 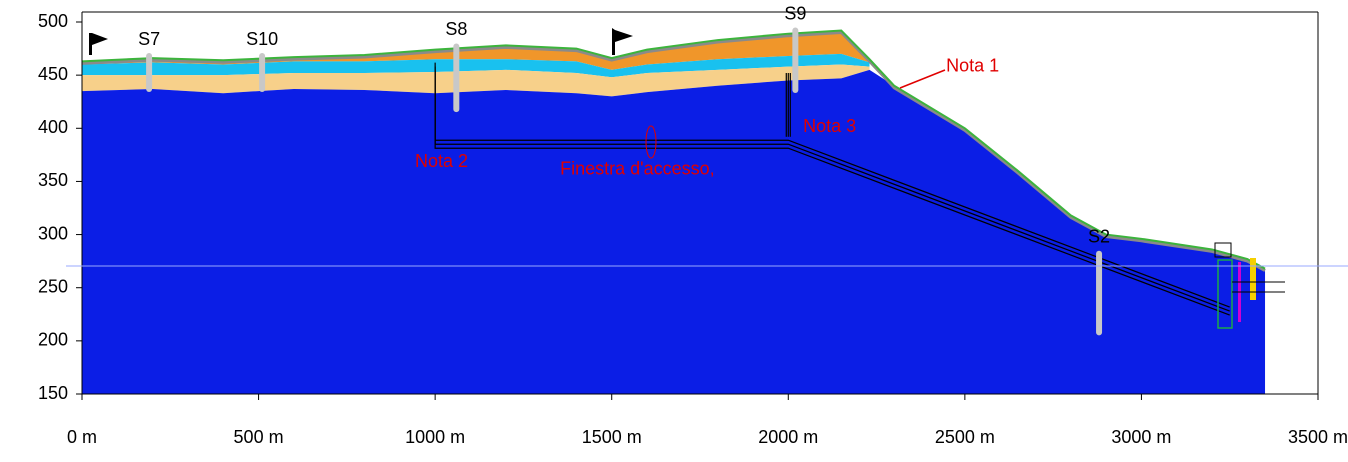 What do you see at coordinates (972, 65) in the screenshot?
I see `annotation: Nota 1` at bounding box center [972, 65].